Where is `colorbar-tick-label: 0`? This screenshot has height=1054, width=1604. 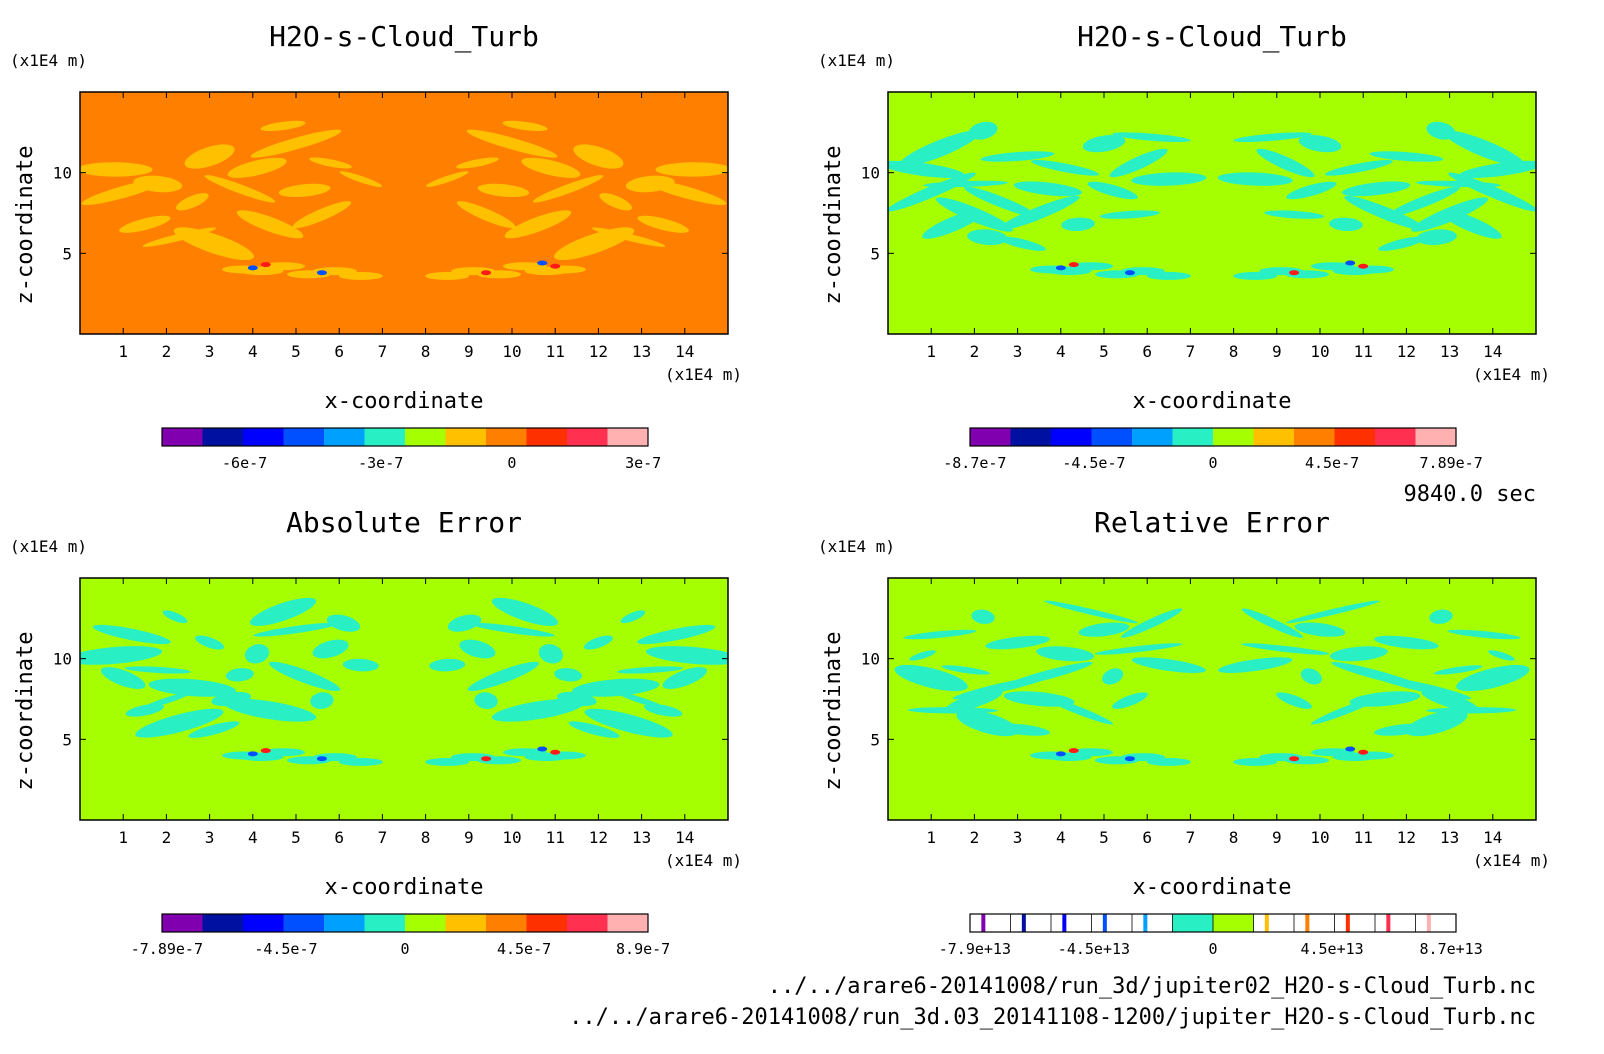
colorbar-tick-label: 0 is located at coordinates (511, 463).